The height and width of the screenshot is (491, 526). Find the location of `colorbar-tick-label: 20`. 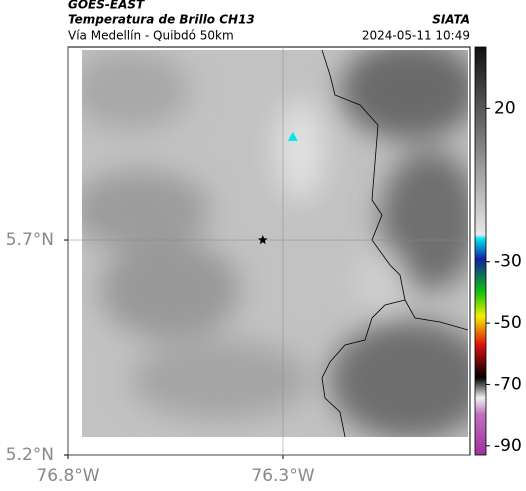

colorbar-tick-label: 20 is located at coordinates (505, 108).